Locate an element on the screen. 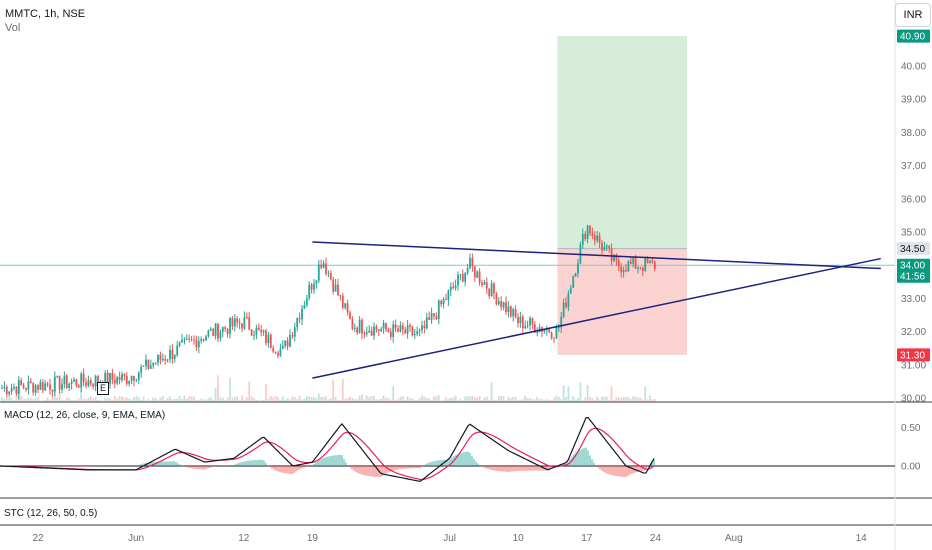 The height and width of the screenshot is (550, 932). currency-button: INR is located at coordinates (913, 15).